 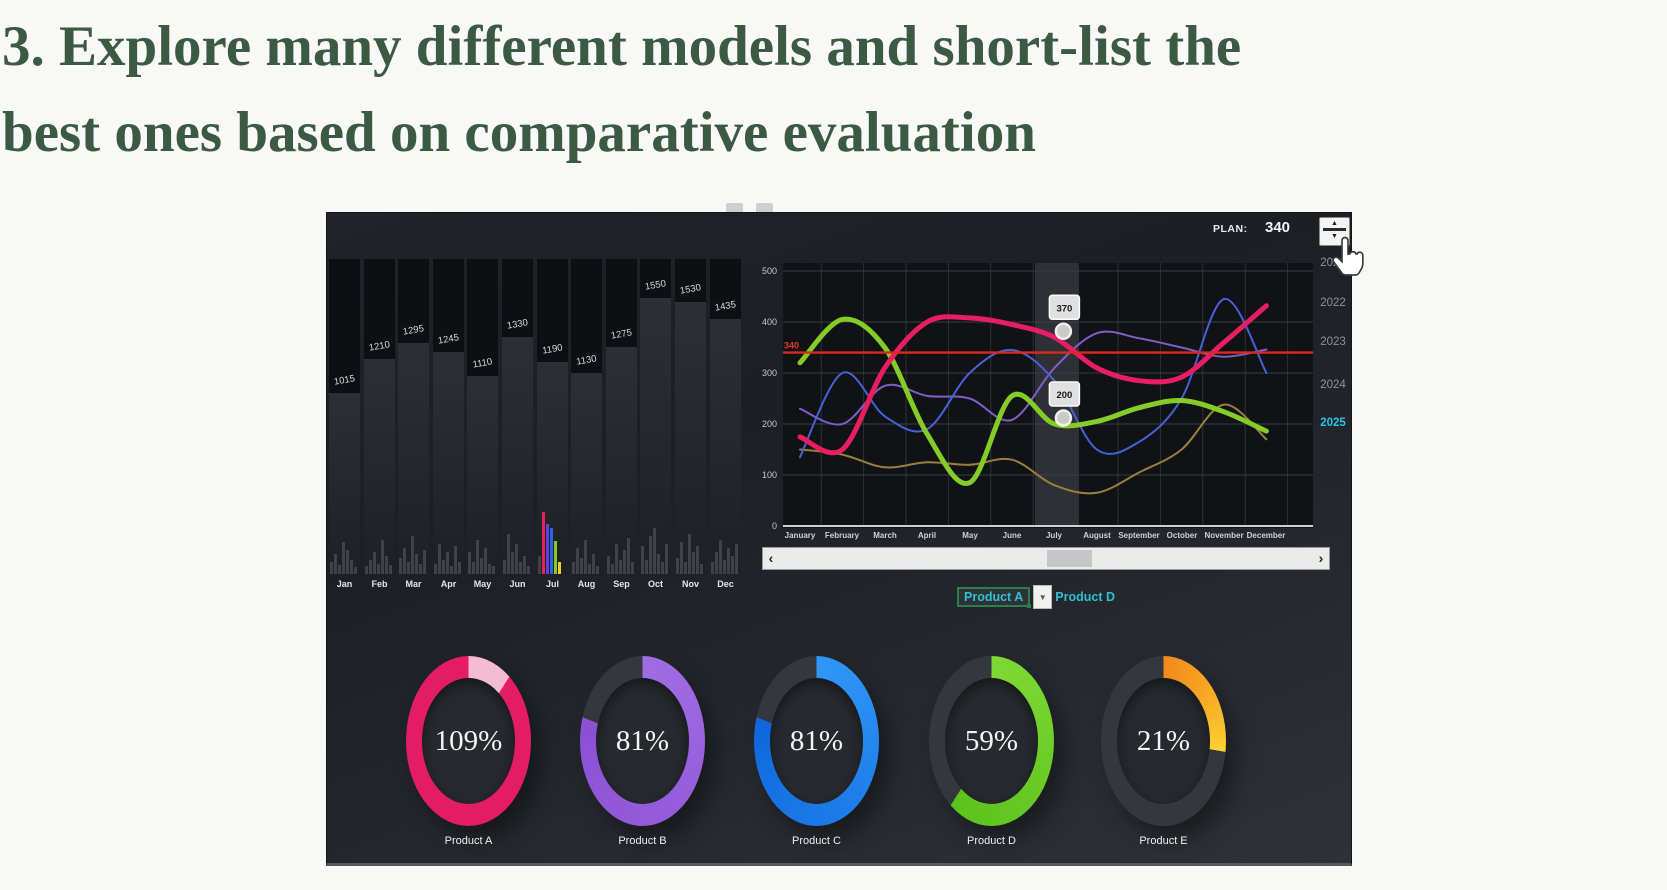 What do you see at coordinates (482, 416) in the screenshot?
I see `bar-column: 1110` at bounding box center [482, 416].